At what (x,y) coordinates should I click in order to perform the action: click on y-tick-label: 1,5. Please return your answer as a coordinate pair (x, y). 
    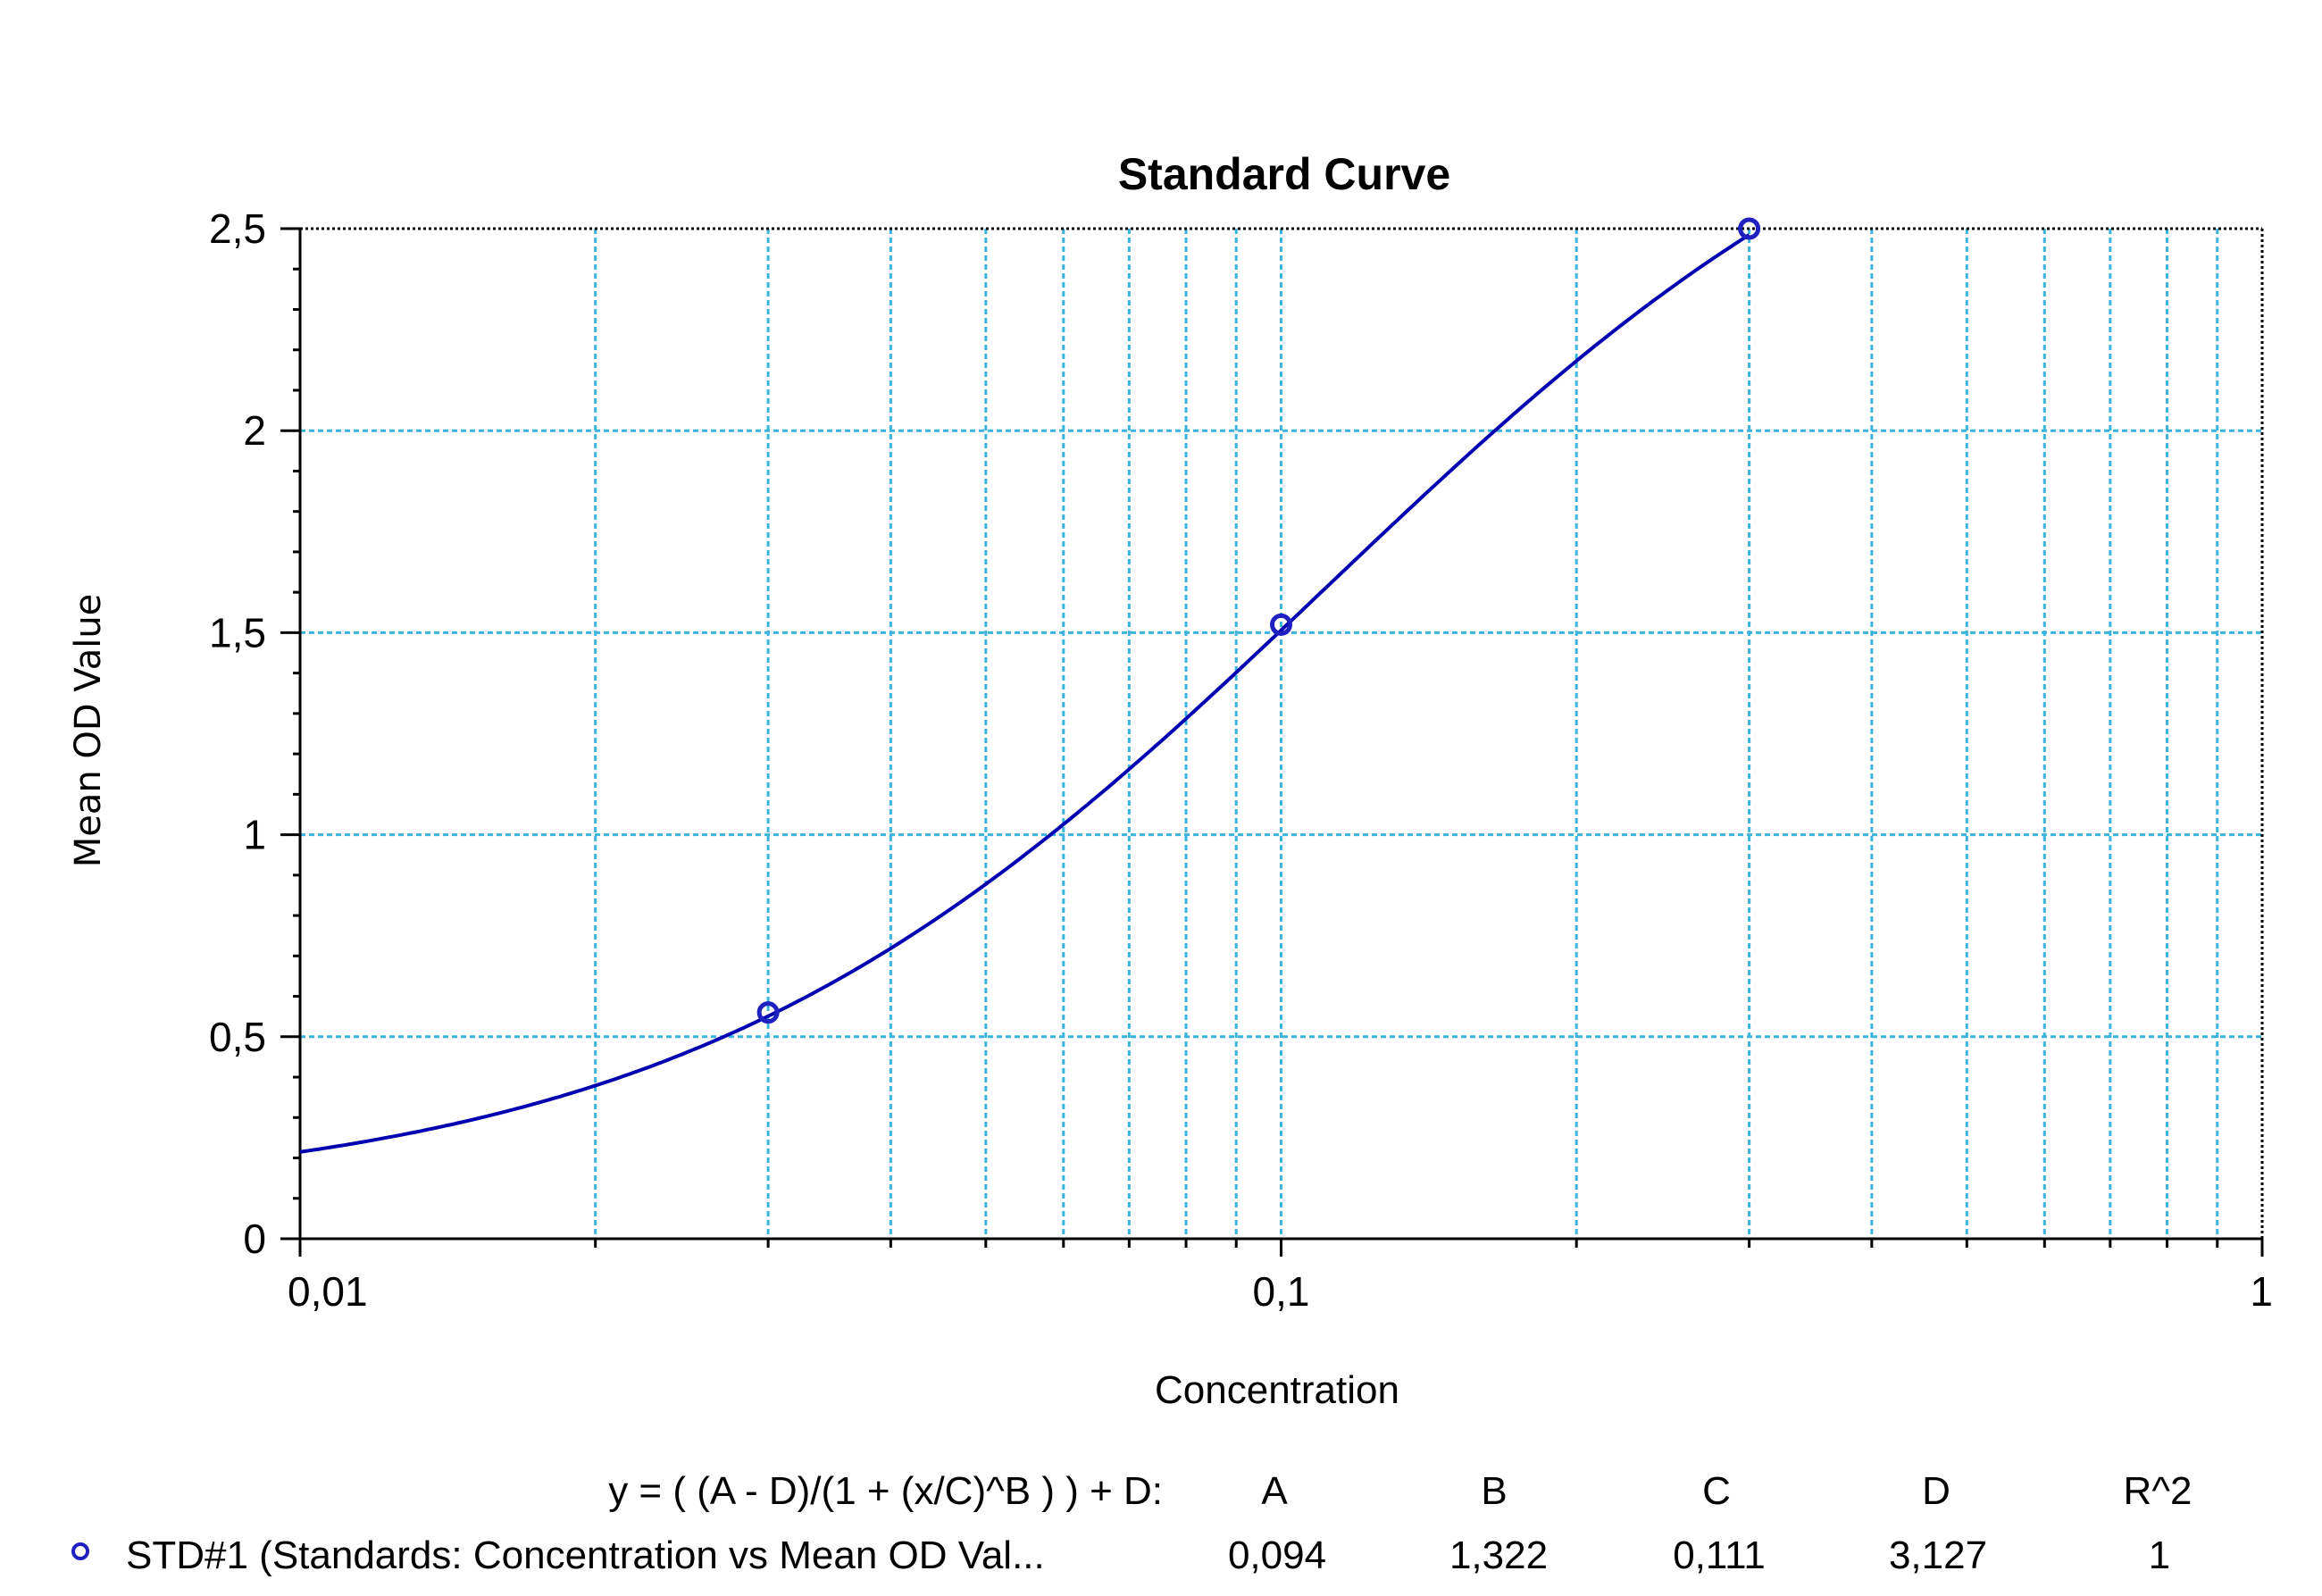
    Looking at the image, I should click on (237, 632).